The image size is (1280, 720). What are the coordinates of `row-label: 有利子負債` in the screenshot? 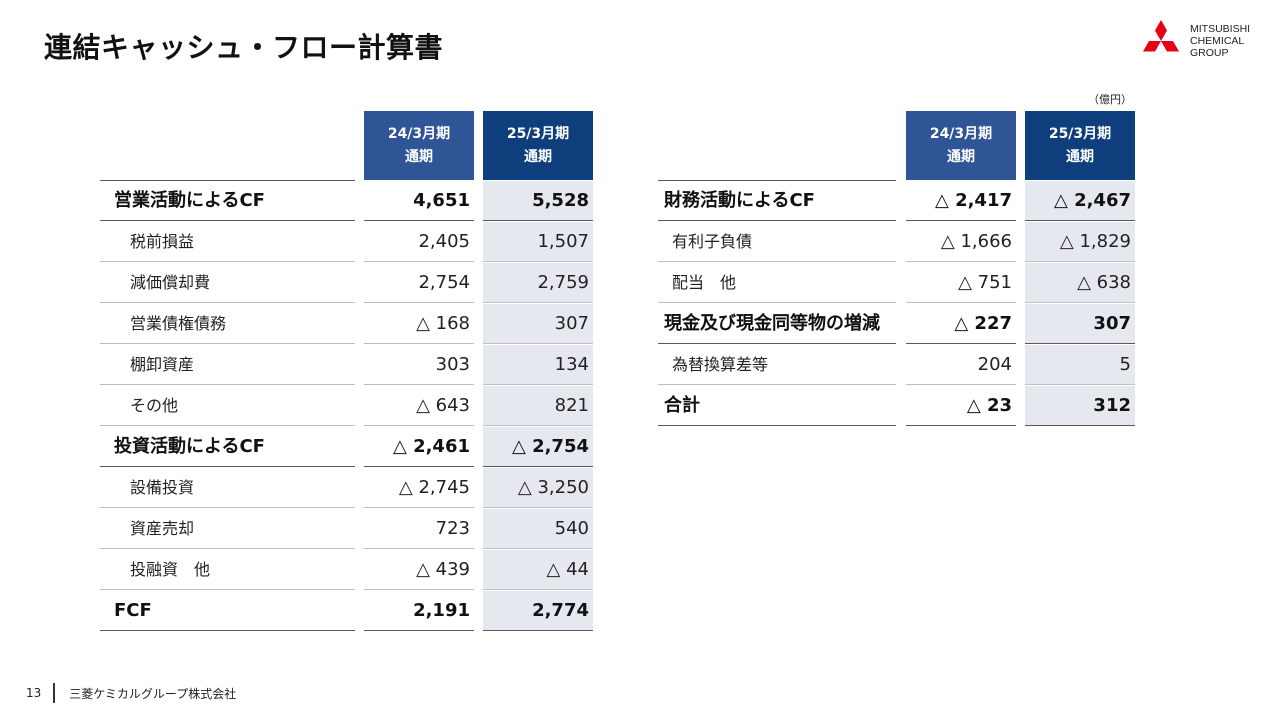 It's located at (777, 242).